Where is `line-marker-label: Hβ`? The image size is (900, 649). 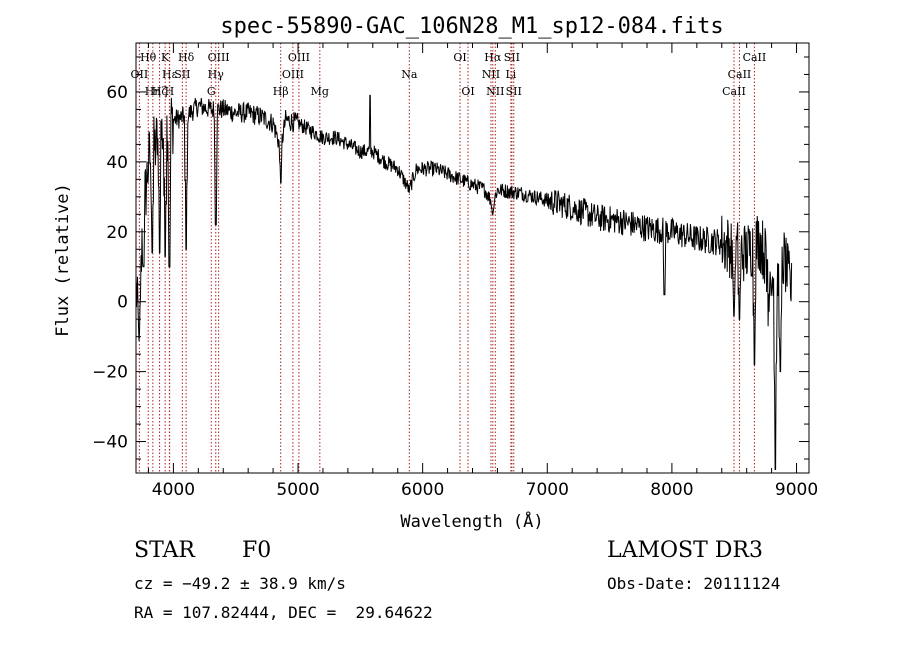
line-marker-label: Hβ is located at coordinates (281, 91).